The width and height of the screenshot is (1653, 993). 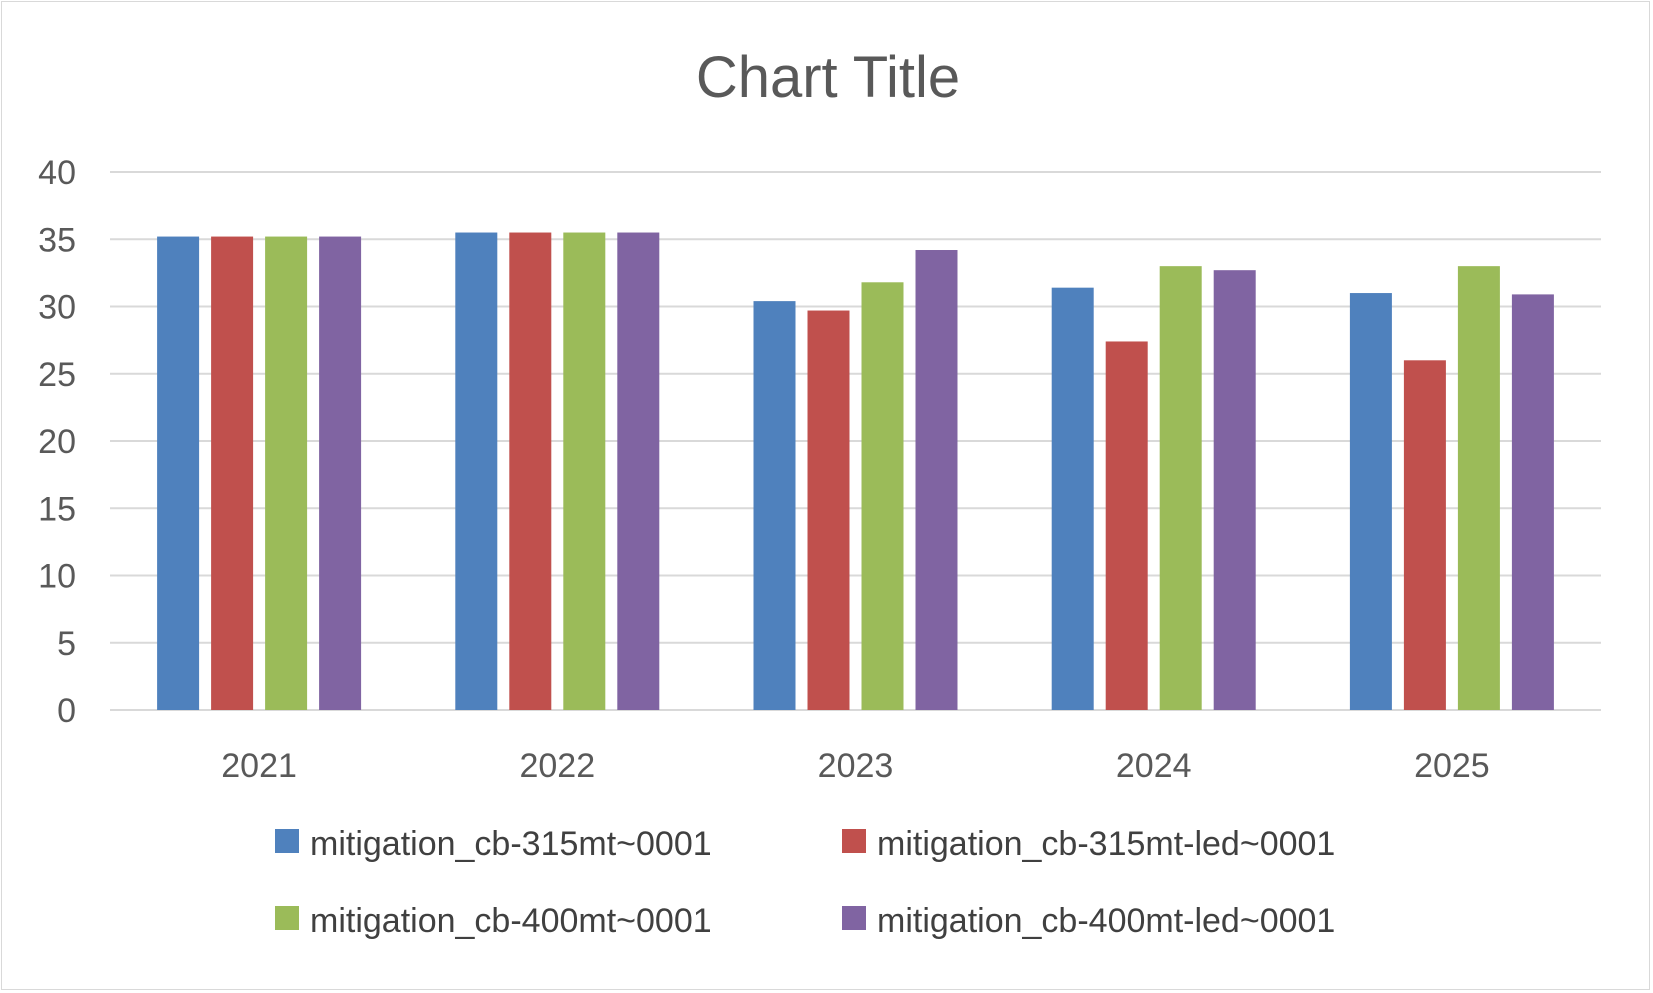 I want to click on y-tick-label: 35, so click(x=57, y=240).